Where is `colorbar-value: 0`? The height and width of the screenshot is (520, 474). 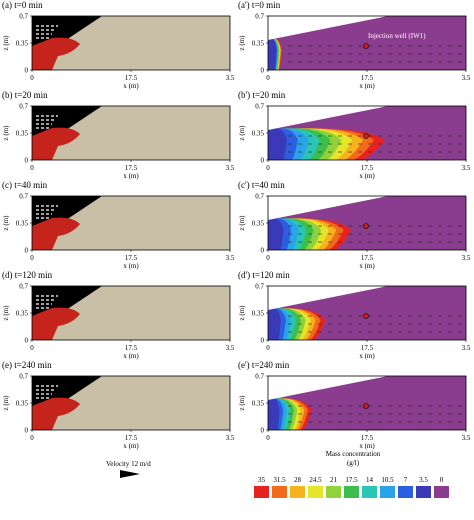 colorbar-value: 0 is located at coordinates (442, 480).